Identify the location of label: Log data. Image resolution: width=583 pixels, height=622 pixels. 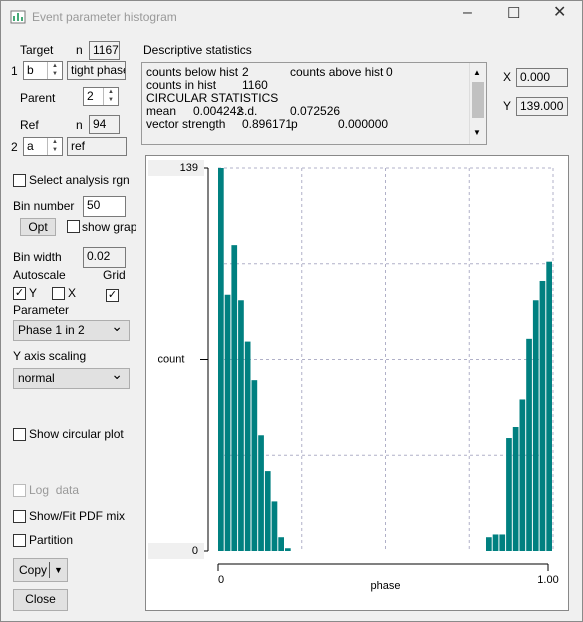
(54, 490).